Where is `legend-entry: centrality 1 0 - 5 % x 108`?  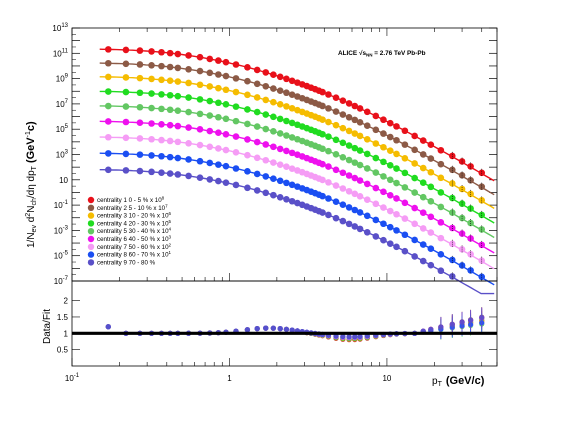
legend-entry: centrality 1 0 - 5 % x 108 is located at coordinates (126, 200).